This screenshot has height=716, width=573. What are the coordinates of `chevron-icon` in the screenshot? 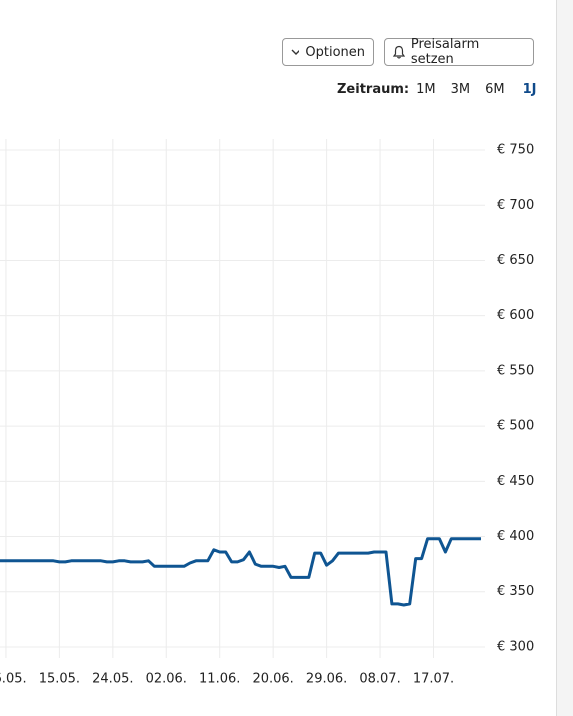 It's located at (295, 52).